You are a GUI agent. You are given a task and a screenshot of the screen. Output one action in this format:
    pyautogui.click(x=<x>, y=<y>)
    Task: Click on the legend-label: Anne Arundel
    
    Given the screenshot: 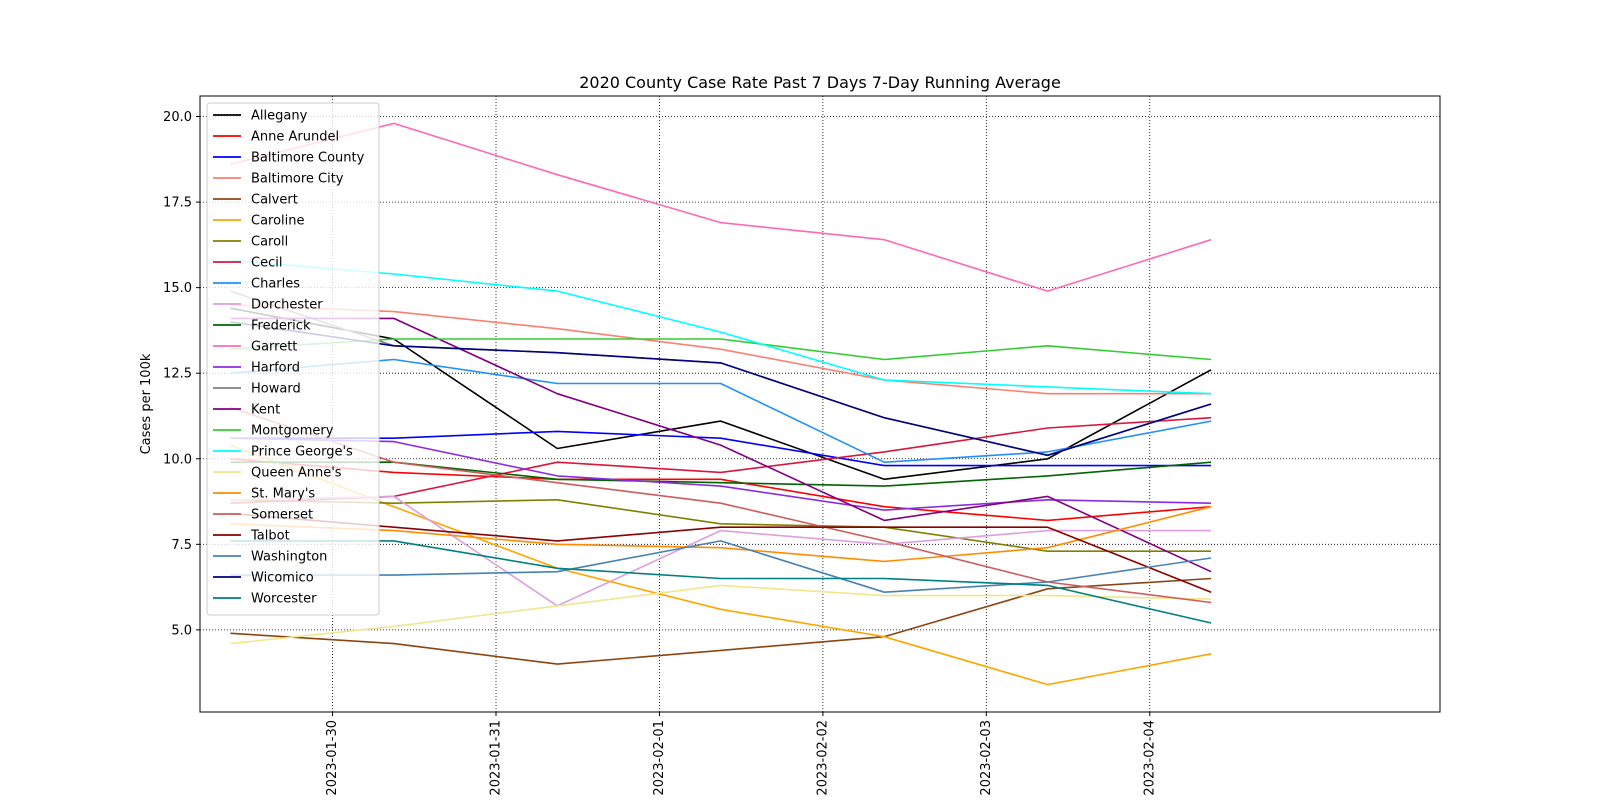 What is the action you would take?
    pyautogui.click(x=295, y=137)
    